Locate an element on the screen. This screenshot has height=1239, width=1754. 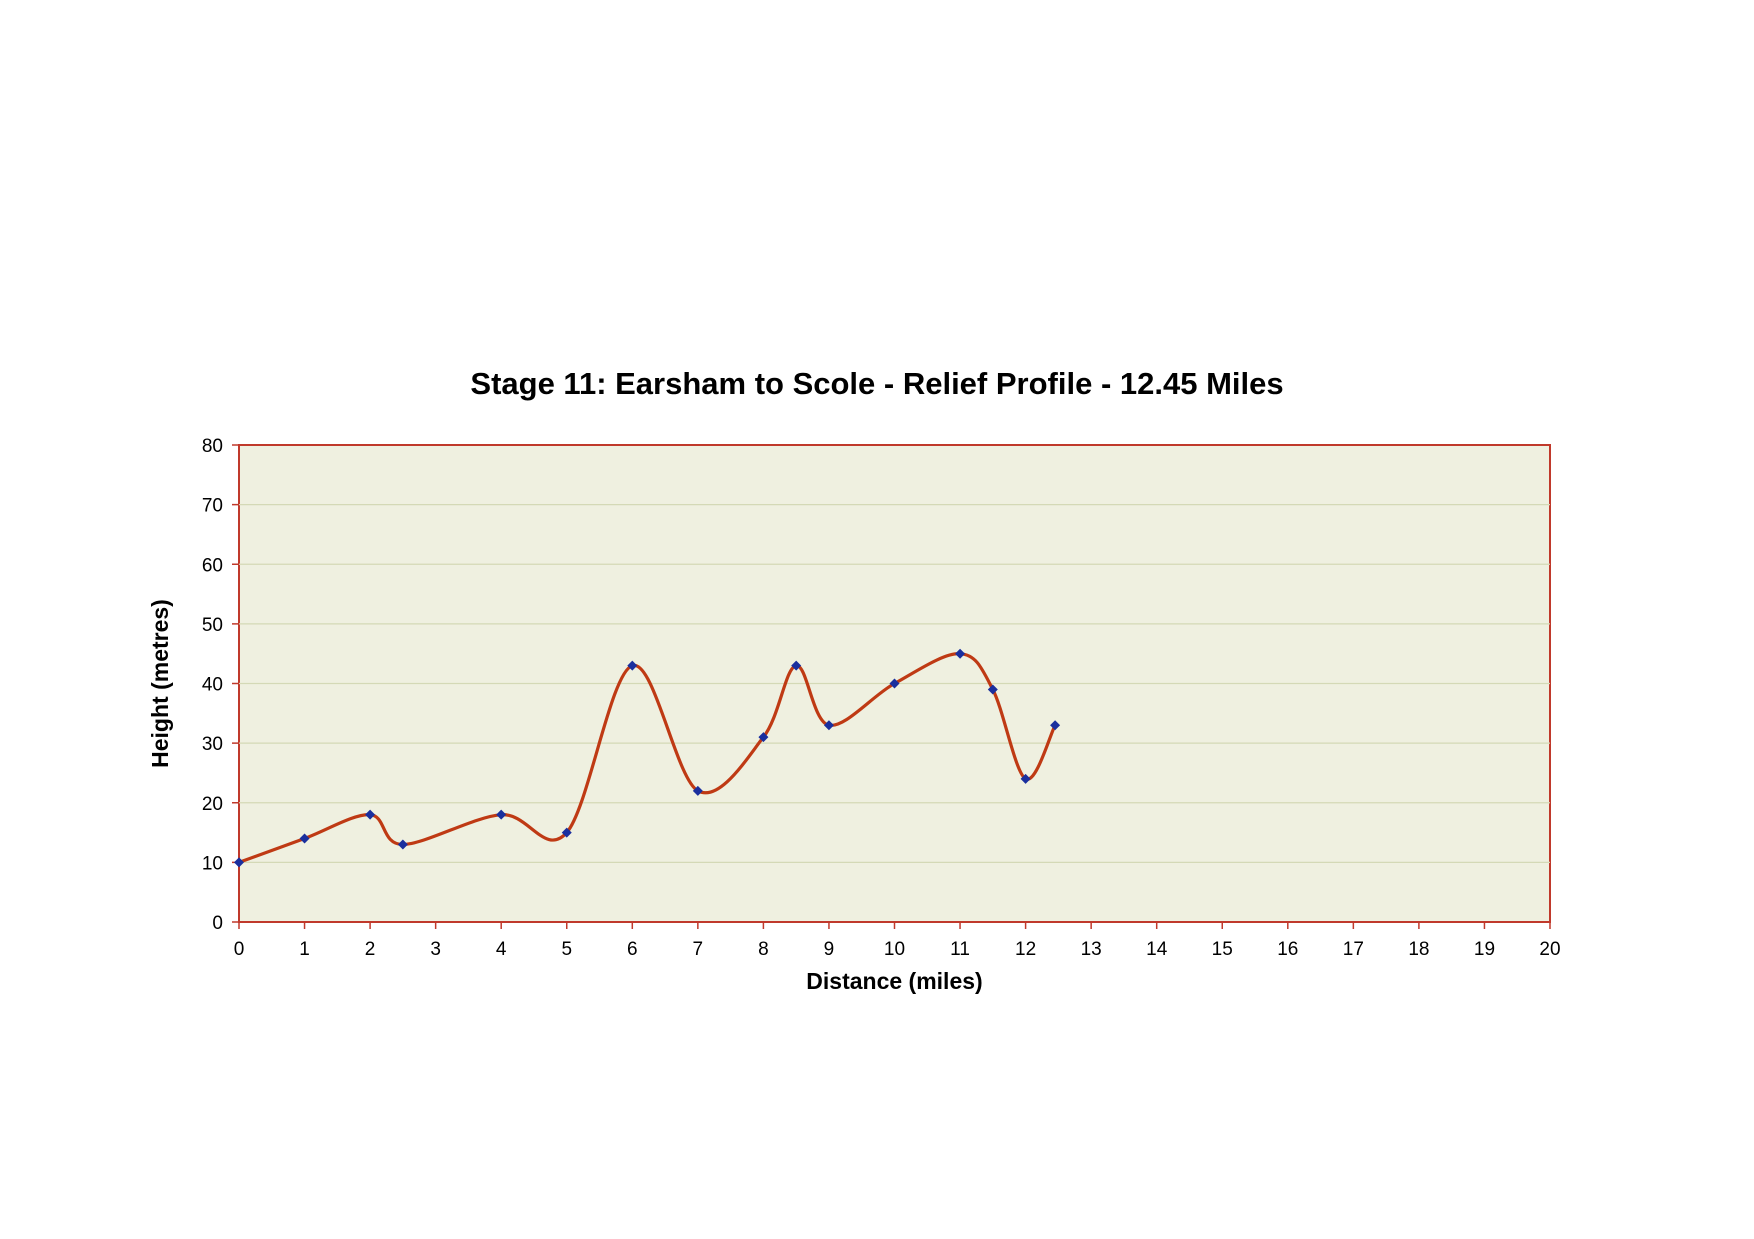
x-tick-label: 13 is located at coordinates (1091, 949).